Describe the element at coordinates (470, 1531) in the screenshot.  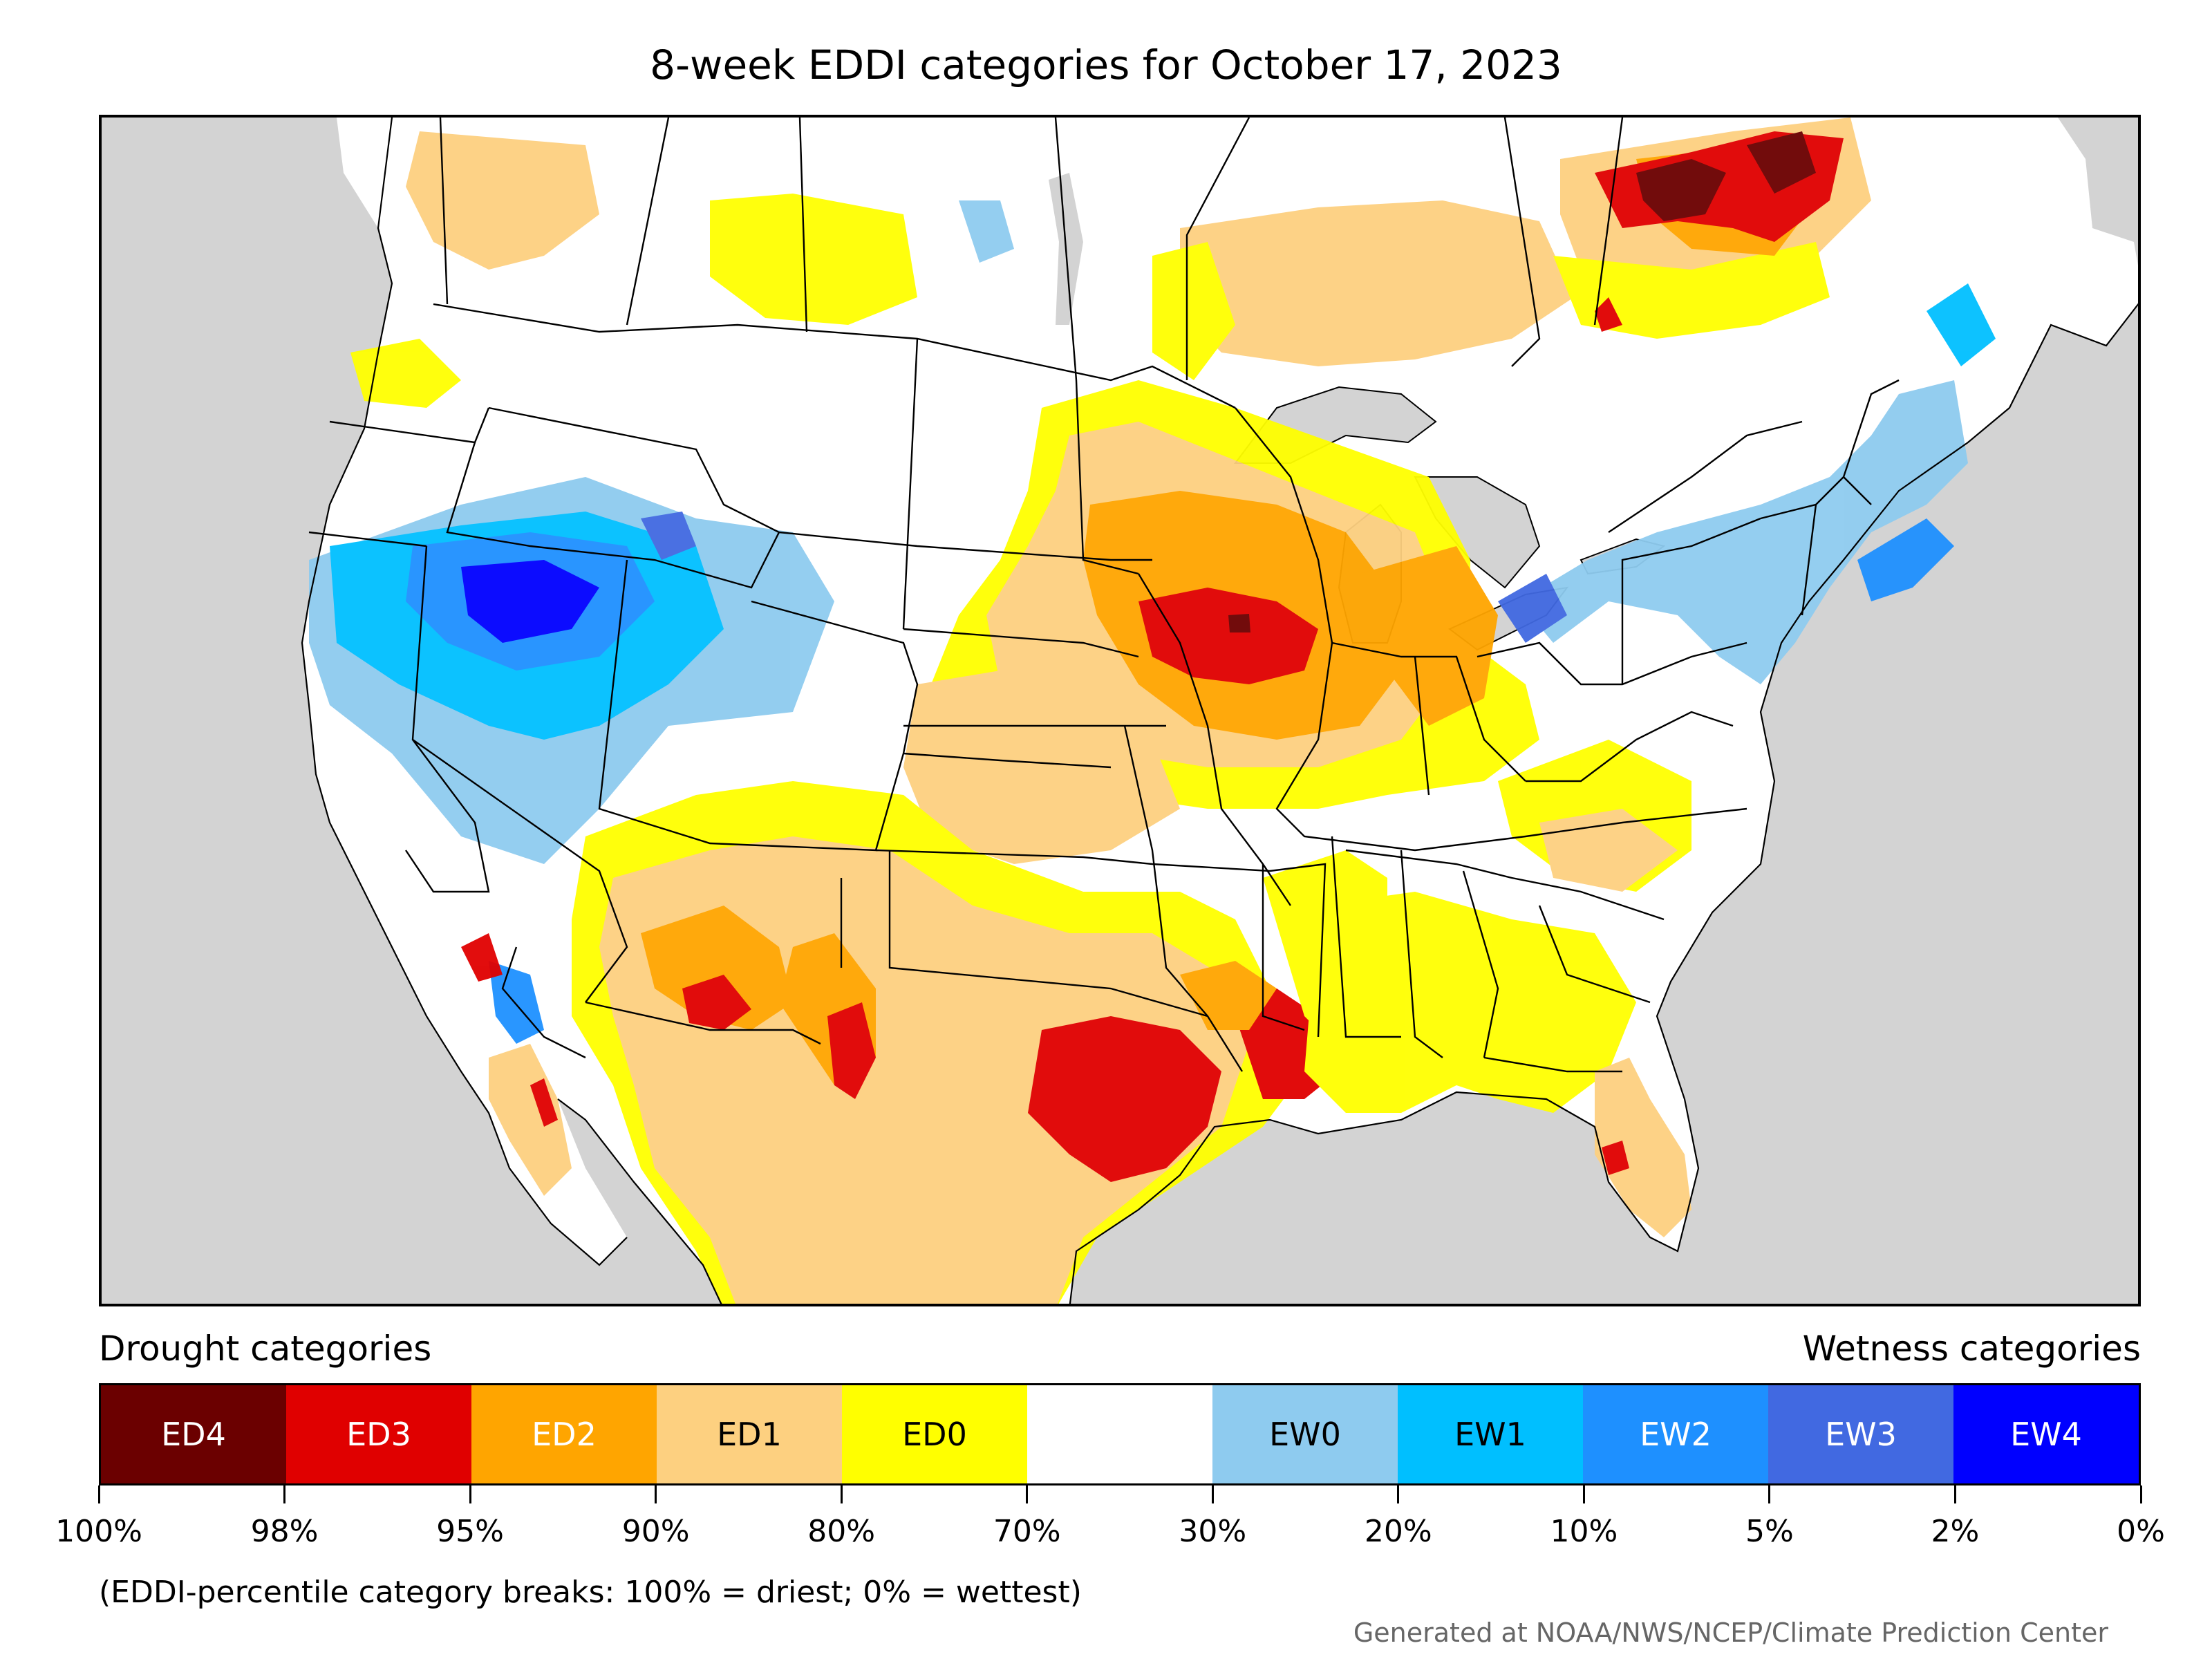
I see `tick-label: 95%` at that location.